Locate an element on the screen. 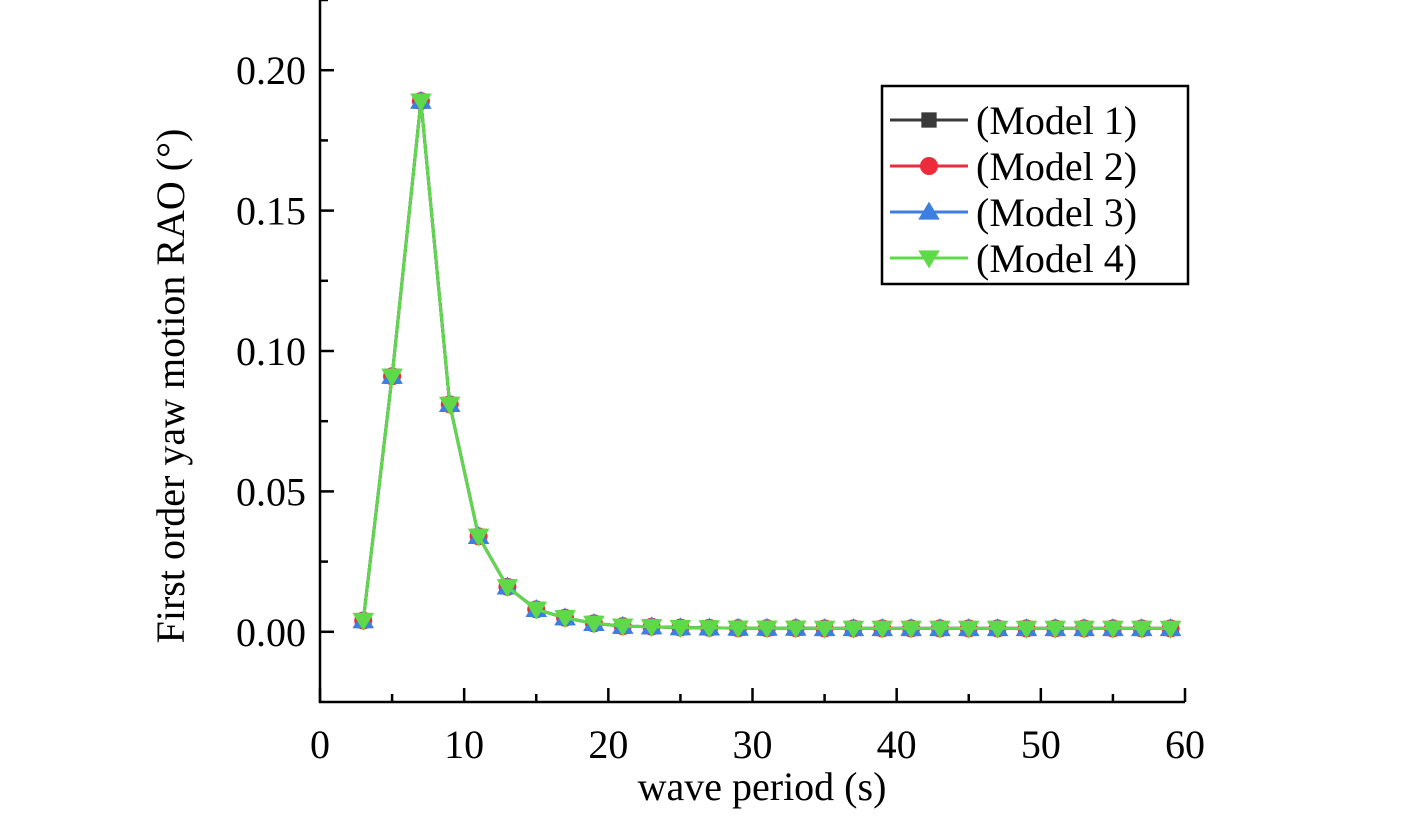  x-tick-label: 50 is located at coordinates (1041, 744).